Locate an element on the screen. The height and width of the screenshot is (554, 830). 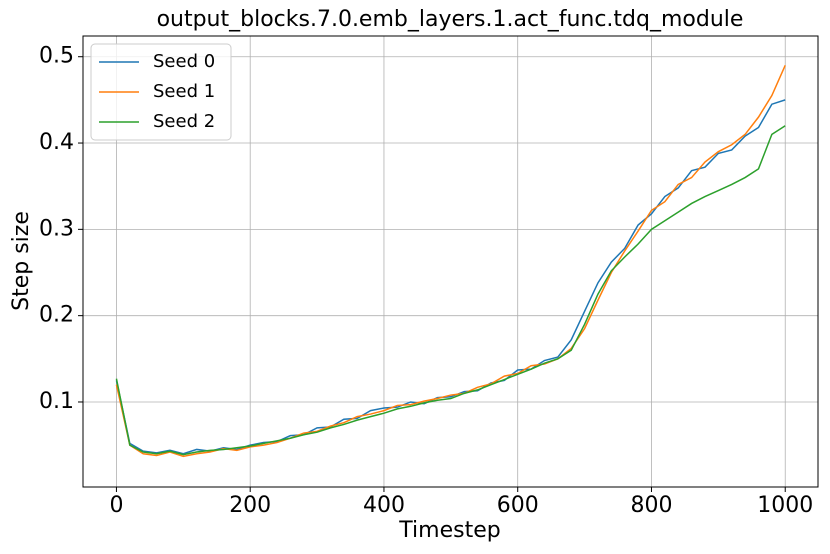
x-axis-label: Timestep is located at coordinates (449, 530).